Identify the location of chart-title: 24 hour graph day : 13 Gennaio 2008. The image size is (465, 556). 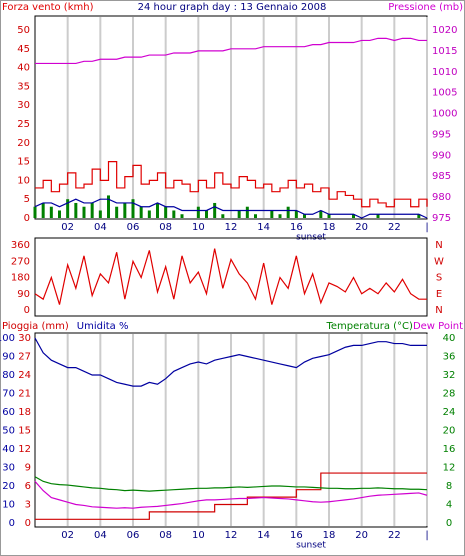
(232, 7).